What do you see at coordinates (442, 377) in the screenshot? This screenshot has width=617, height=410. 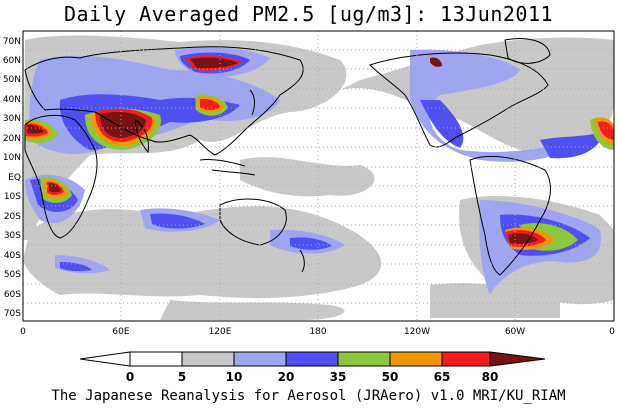 I see `colorbar-level: 65` at bounding box center [442, 377].